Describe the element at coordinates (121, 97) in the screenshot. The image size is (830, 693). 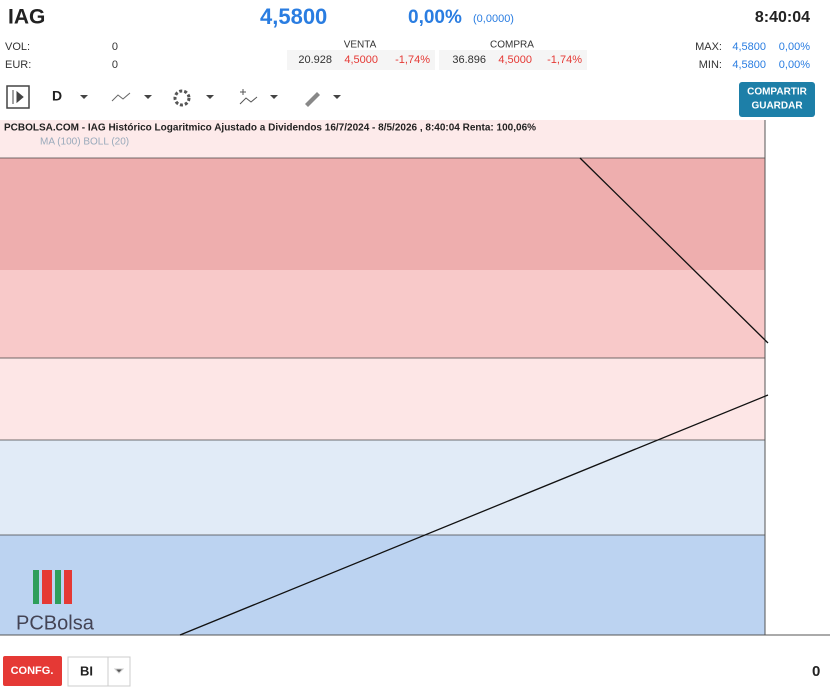
I see `chart-type-icon` at that location.